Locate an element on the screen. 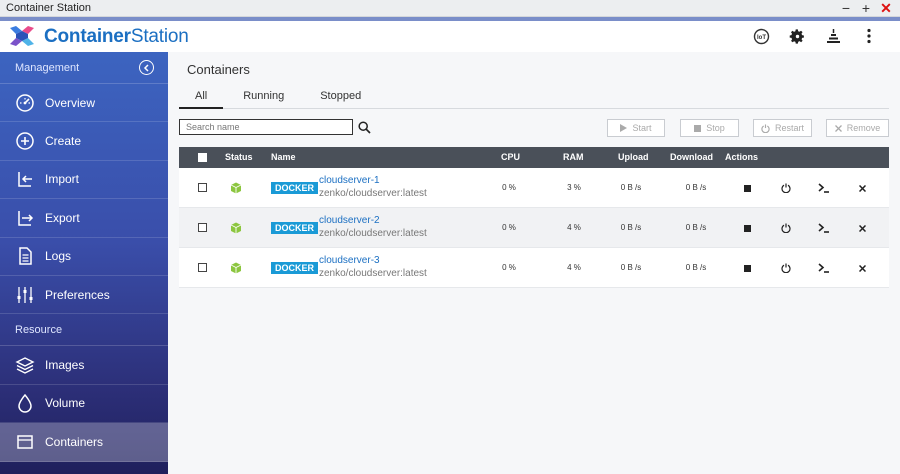  sidebar-item-preferences: Preferences is located at coordinates (84, 295).